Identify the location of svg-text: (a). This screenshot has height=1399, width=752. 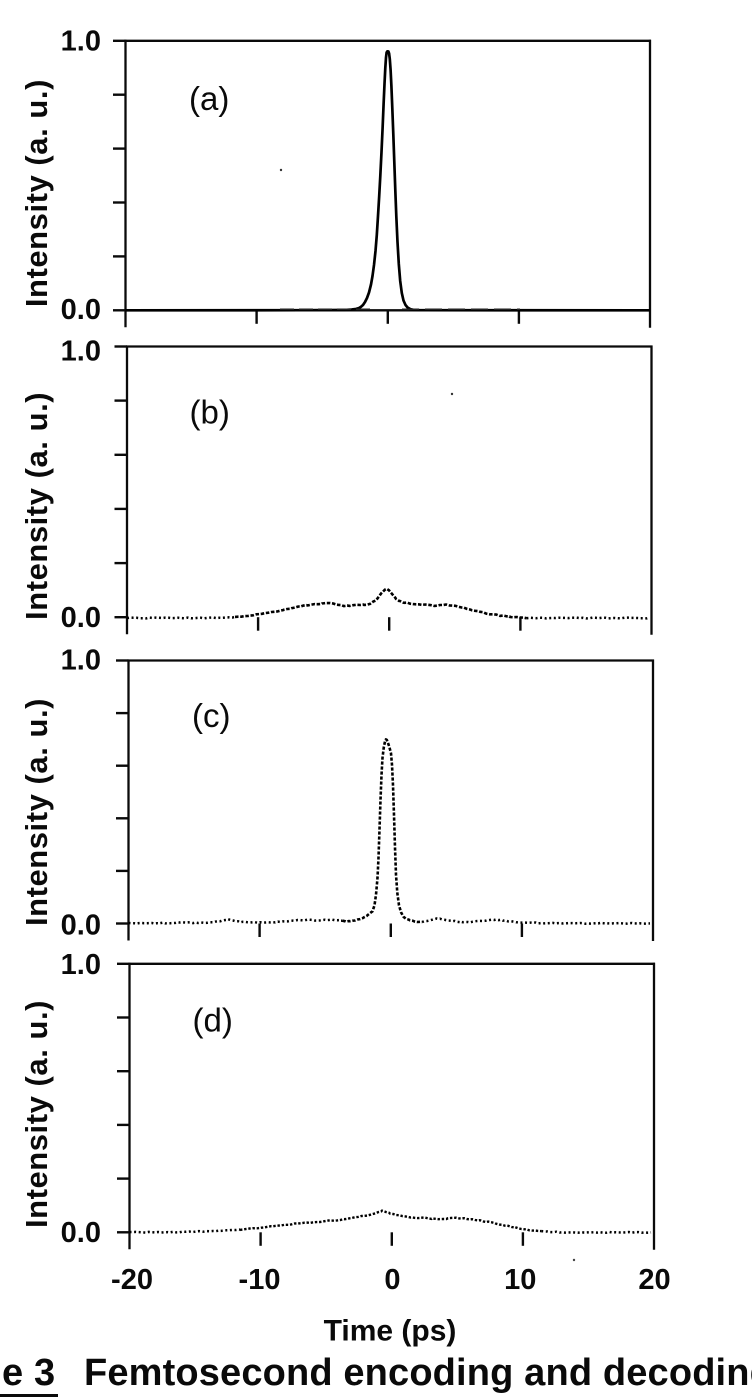
(209, 98).